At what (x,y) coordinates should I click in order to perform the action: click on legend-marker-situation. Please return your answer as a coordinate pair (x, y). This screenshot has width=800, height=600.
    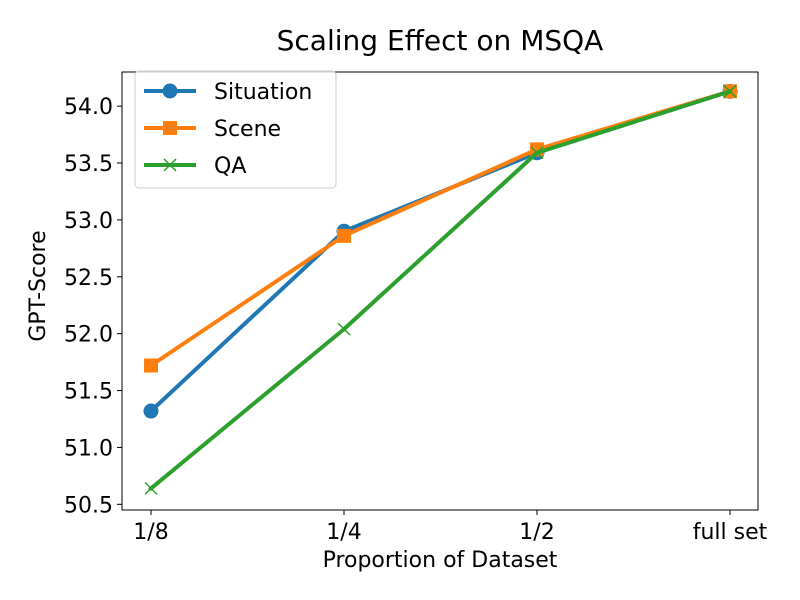
    Looking at the image, I should click on (170, 91).